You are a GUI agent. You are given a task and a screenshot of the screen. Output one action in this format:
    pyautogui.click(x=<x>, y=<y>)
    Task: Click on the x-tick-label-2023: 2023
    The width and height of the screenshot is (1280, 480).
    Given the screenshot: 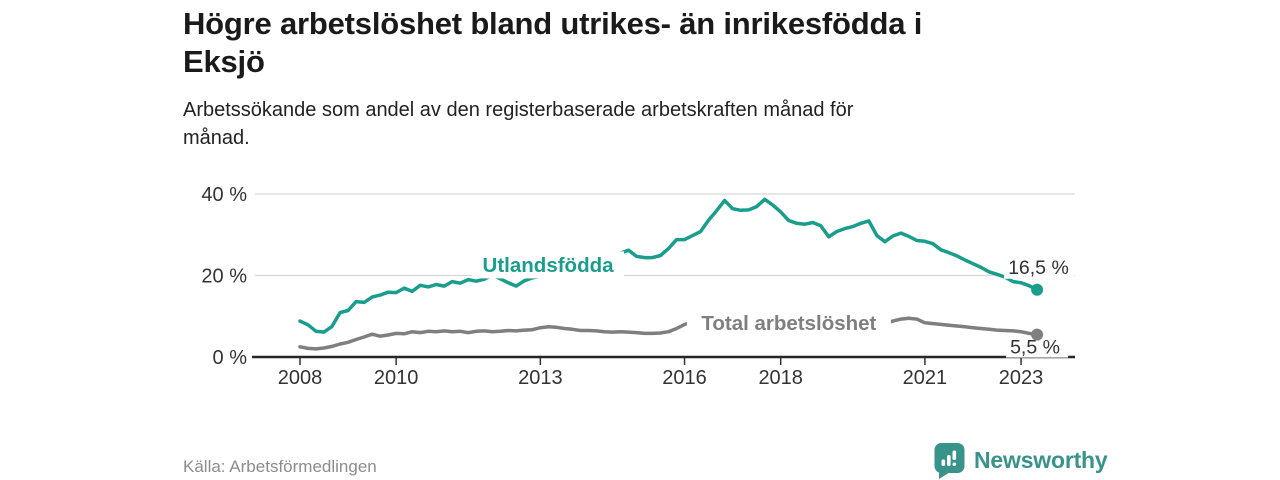 What is the action you would take?
    pyautogui.click(x=1021, y=378)
    